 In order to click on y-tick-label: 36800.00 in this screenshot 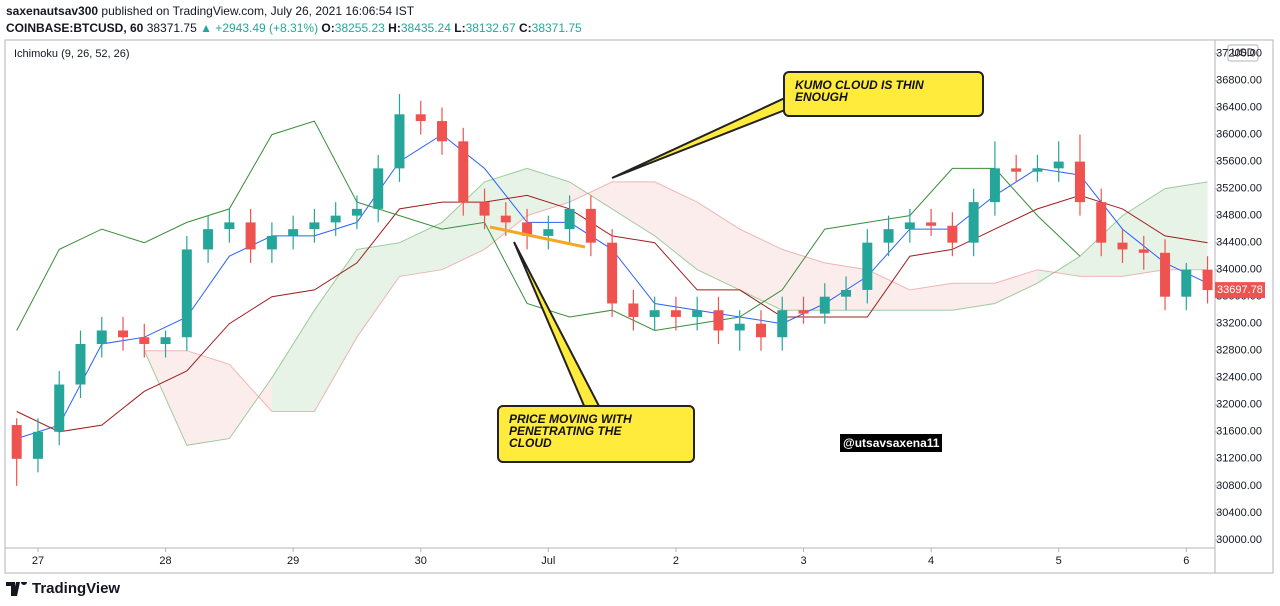, I will do `click(1239, 80)`.